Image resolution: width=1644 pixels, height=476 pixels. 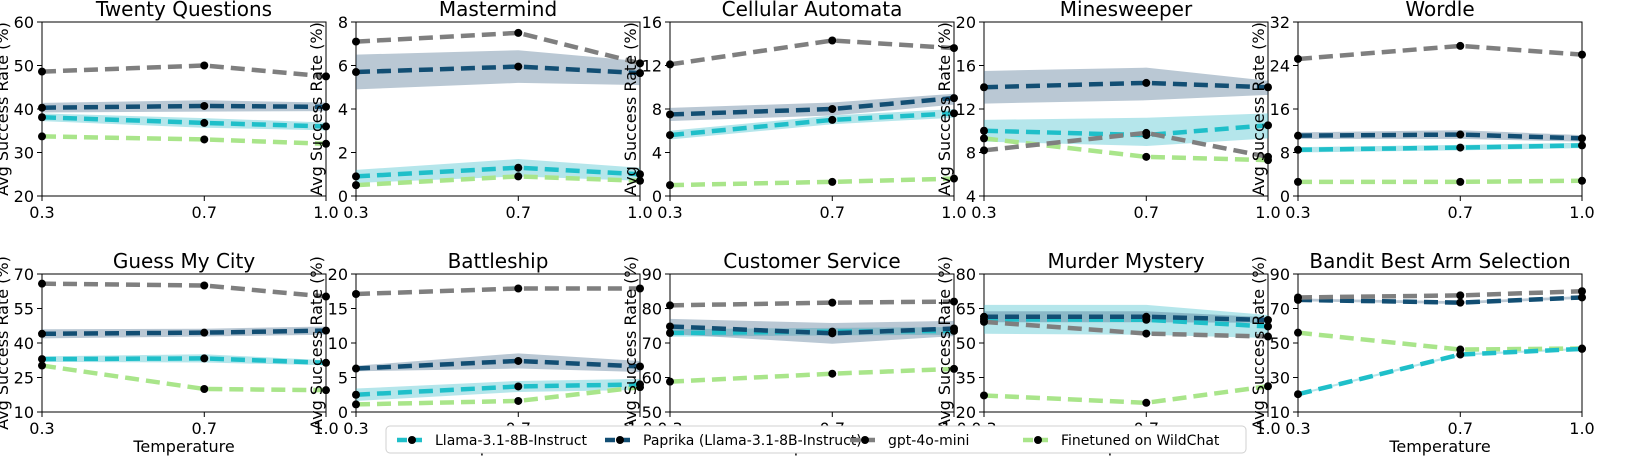 What do you see at coordinates (630, 343) in the screenshot?
I see `y-axis-label: Avg Success Rate (%)` at bounding box center [630, 343].